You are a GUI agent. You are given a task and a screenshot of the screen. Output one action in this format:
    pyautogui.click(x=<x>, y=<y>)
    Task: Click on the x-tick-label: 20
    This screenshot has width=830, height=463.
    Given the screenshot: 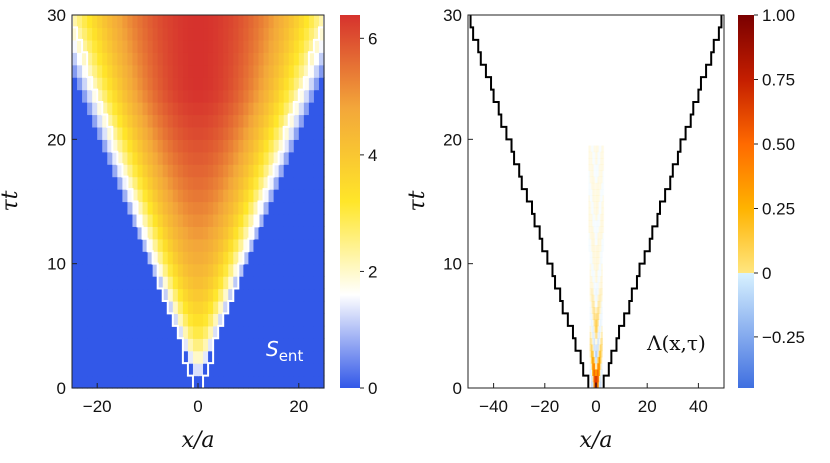 What is the action you would take?
    pyautogui.click(x=647, y=406)
    